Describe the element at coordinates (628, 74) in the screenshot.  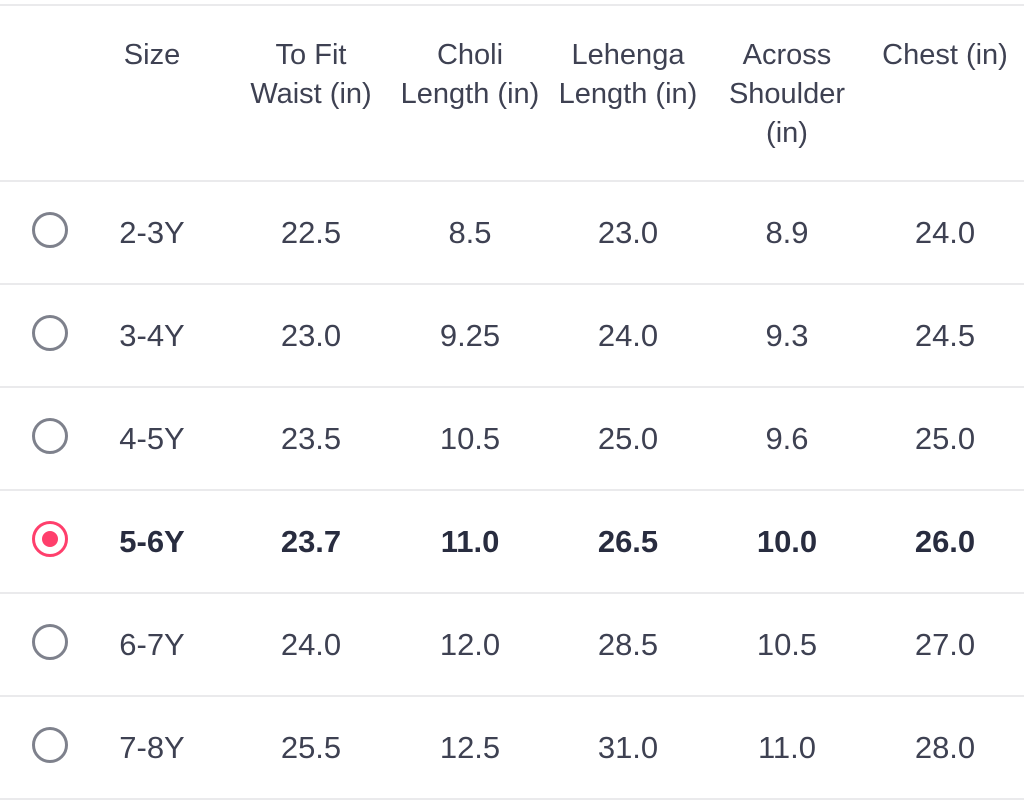
I see `header-lehenga-length: Lehenga Length (in)` at that location.